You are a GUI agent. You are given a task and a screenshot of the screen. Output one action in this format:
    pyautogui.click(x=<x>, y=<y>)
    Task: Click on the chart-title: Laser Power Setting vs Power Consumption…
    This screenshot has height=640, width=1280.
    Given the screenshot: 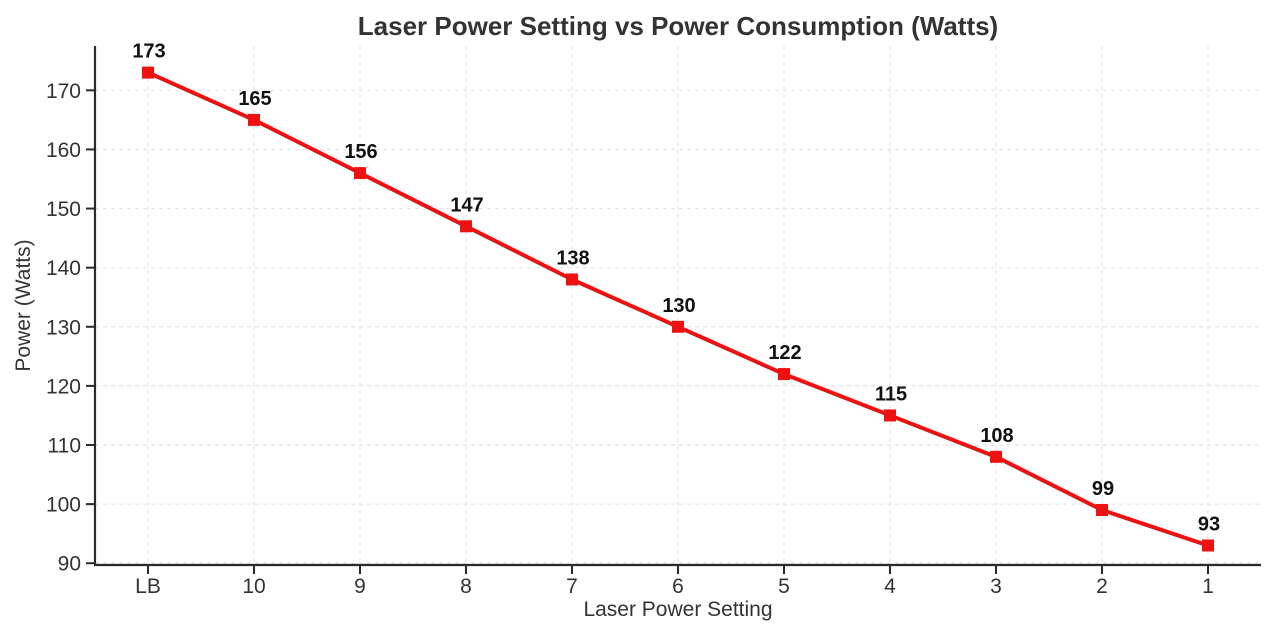 What is the action you would take?
    pyautogui.click(x=678, y=26)
    